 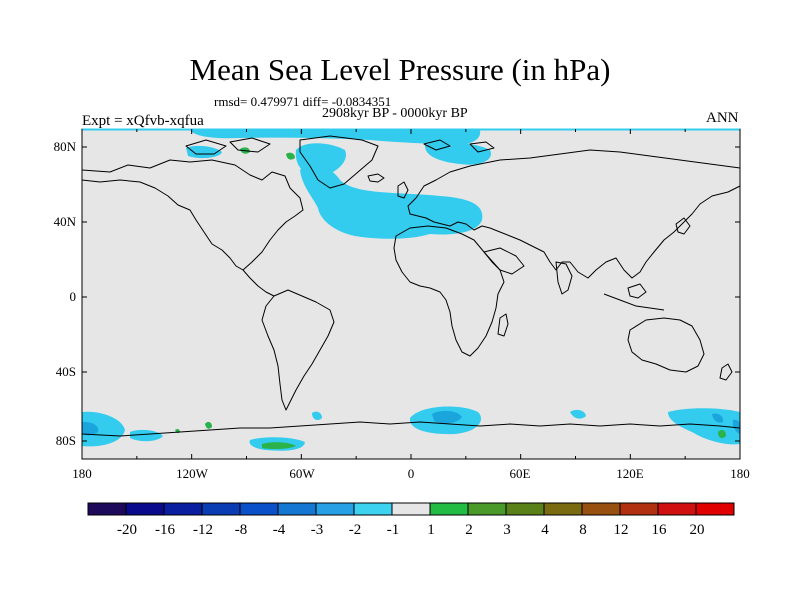 What do you see at coordinates (634, 302) in the screenshot?
I see `coast-indonesia` at bounding box center [634, 302].